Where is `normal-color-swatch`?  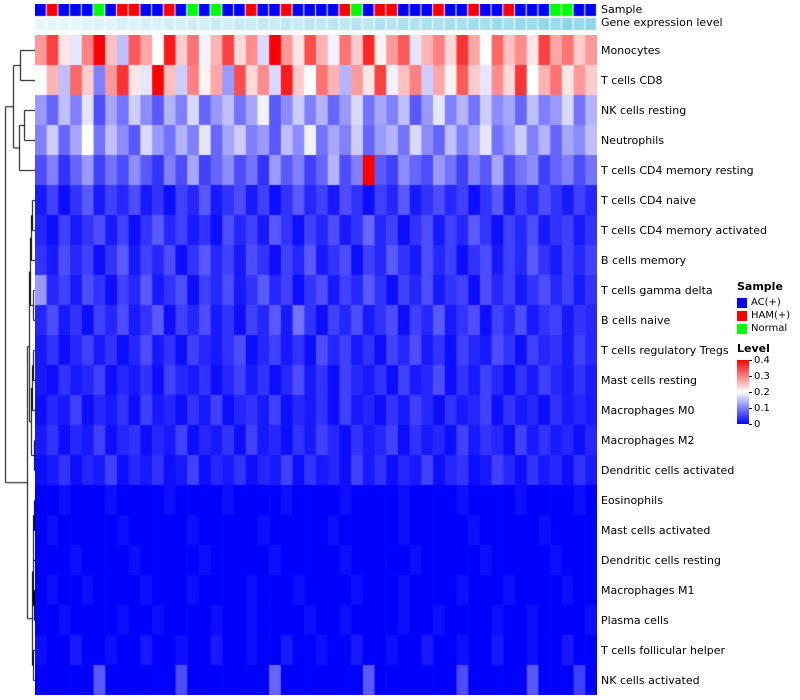
normal-color-swatch is located at coordinates (742, 328).